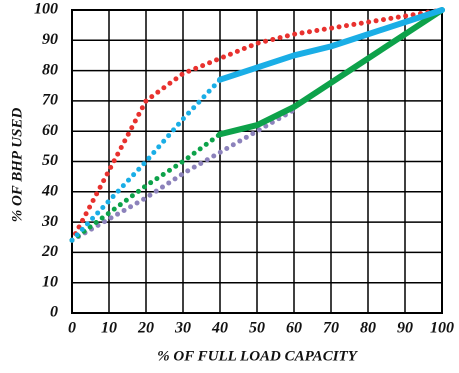  What do you see at coordinates (50, 100) in the screenshot?
I see `y-tick-label: 70` at bounding box center [50, 100].